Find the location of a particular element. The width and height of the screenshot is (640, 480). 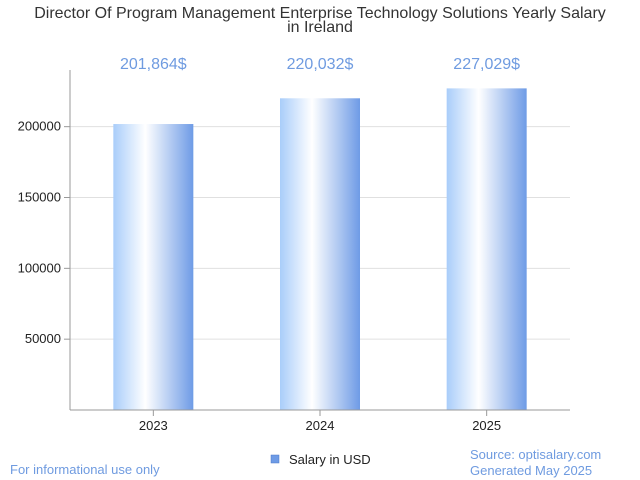

legend-swatch is located at coordinates (275, 459).